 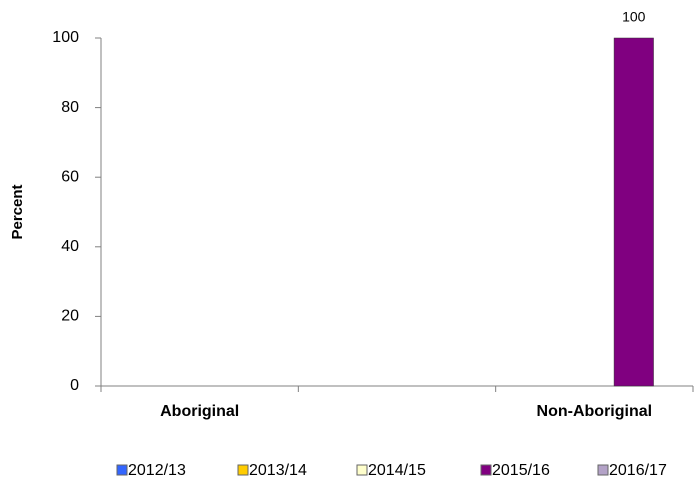 What do you see at coordinates (595, 411) in the screenshot?
I see `x-tick-label: Non-Aboriginal` at bounding box center [595, 411].